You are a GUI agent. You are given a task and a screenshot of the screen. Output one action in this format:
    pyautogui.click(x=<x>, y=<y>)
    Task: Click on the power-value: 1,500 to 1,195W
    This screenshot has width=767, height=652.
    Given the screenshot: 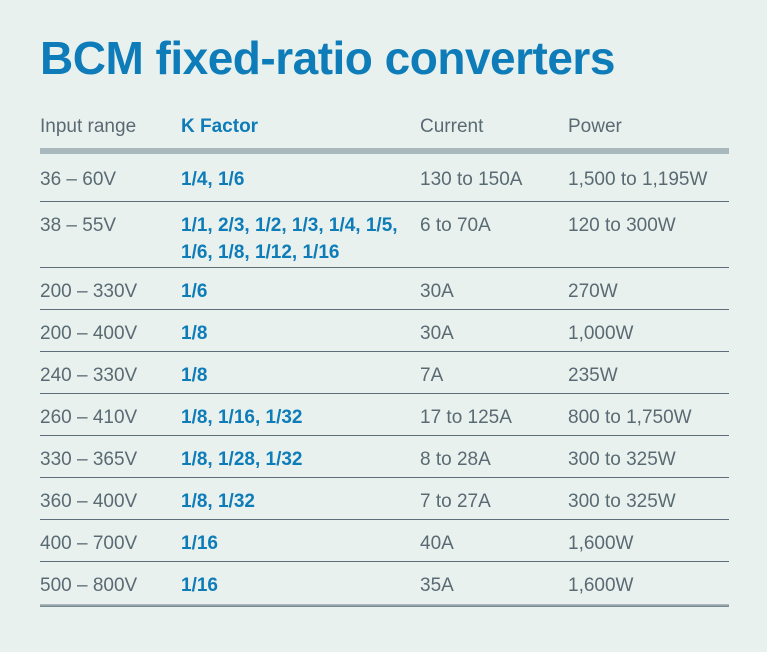 What is the action you would take?
    pyautogui.click(x=638, y=179)
    